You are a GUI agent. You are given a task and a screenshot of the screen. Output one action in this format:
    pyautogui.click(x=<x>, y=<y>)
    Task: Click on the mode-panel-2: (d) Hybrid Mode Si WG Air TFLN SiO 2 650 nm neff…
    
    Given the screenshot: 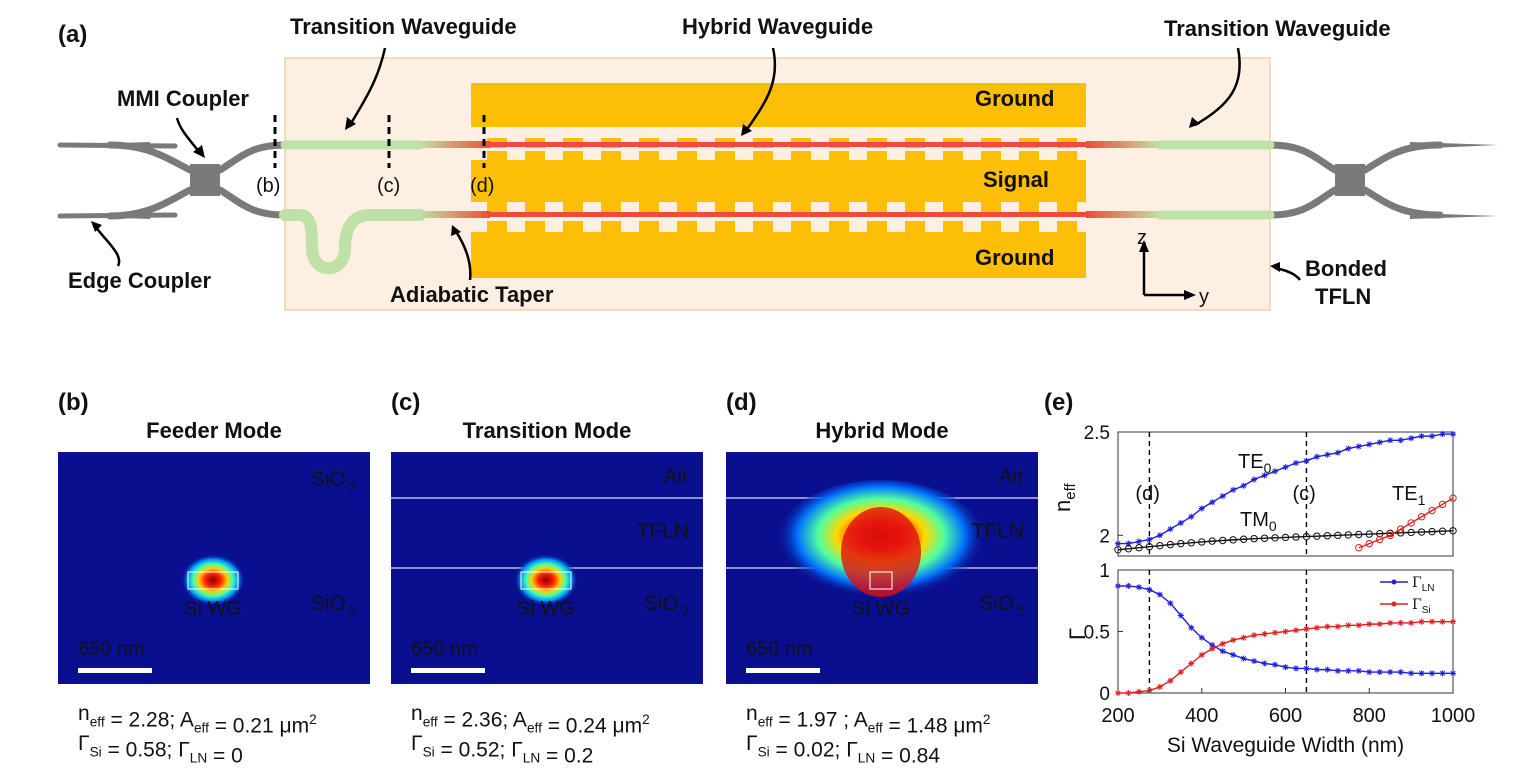 What is the action you would take?
    pyautogui.click(x=882, y=578)
    